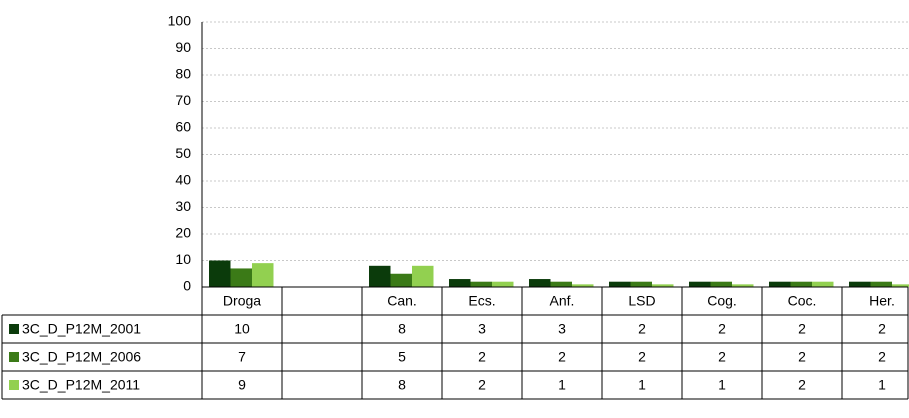 Image resolution: width=909 pixels, height=418 pixels. What do you see at coordinates (802, 301) in the screenshot?
I see `x-tick-label: Coc.` at bounding box center [802, 301].